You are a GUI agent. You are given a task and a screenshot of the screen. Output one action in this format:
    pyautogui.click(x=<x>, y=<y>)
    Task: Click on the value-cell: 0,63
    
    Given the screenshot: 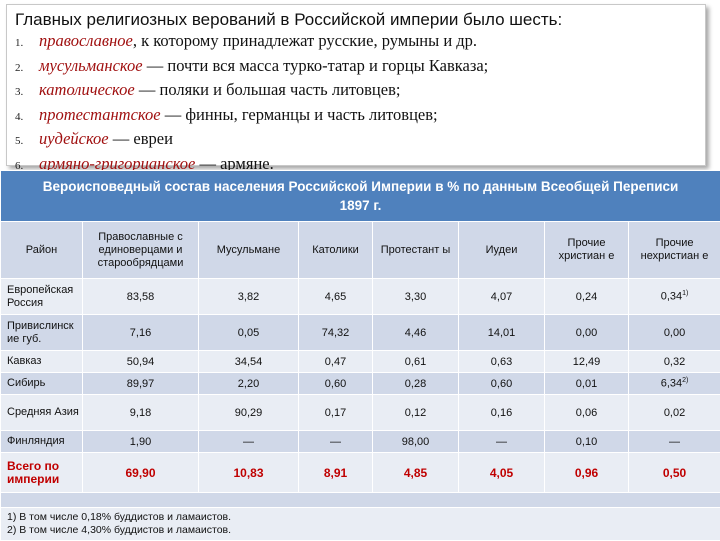 What is the action you would take?
    pyautogui.click(x=502, y=362)
    